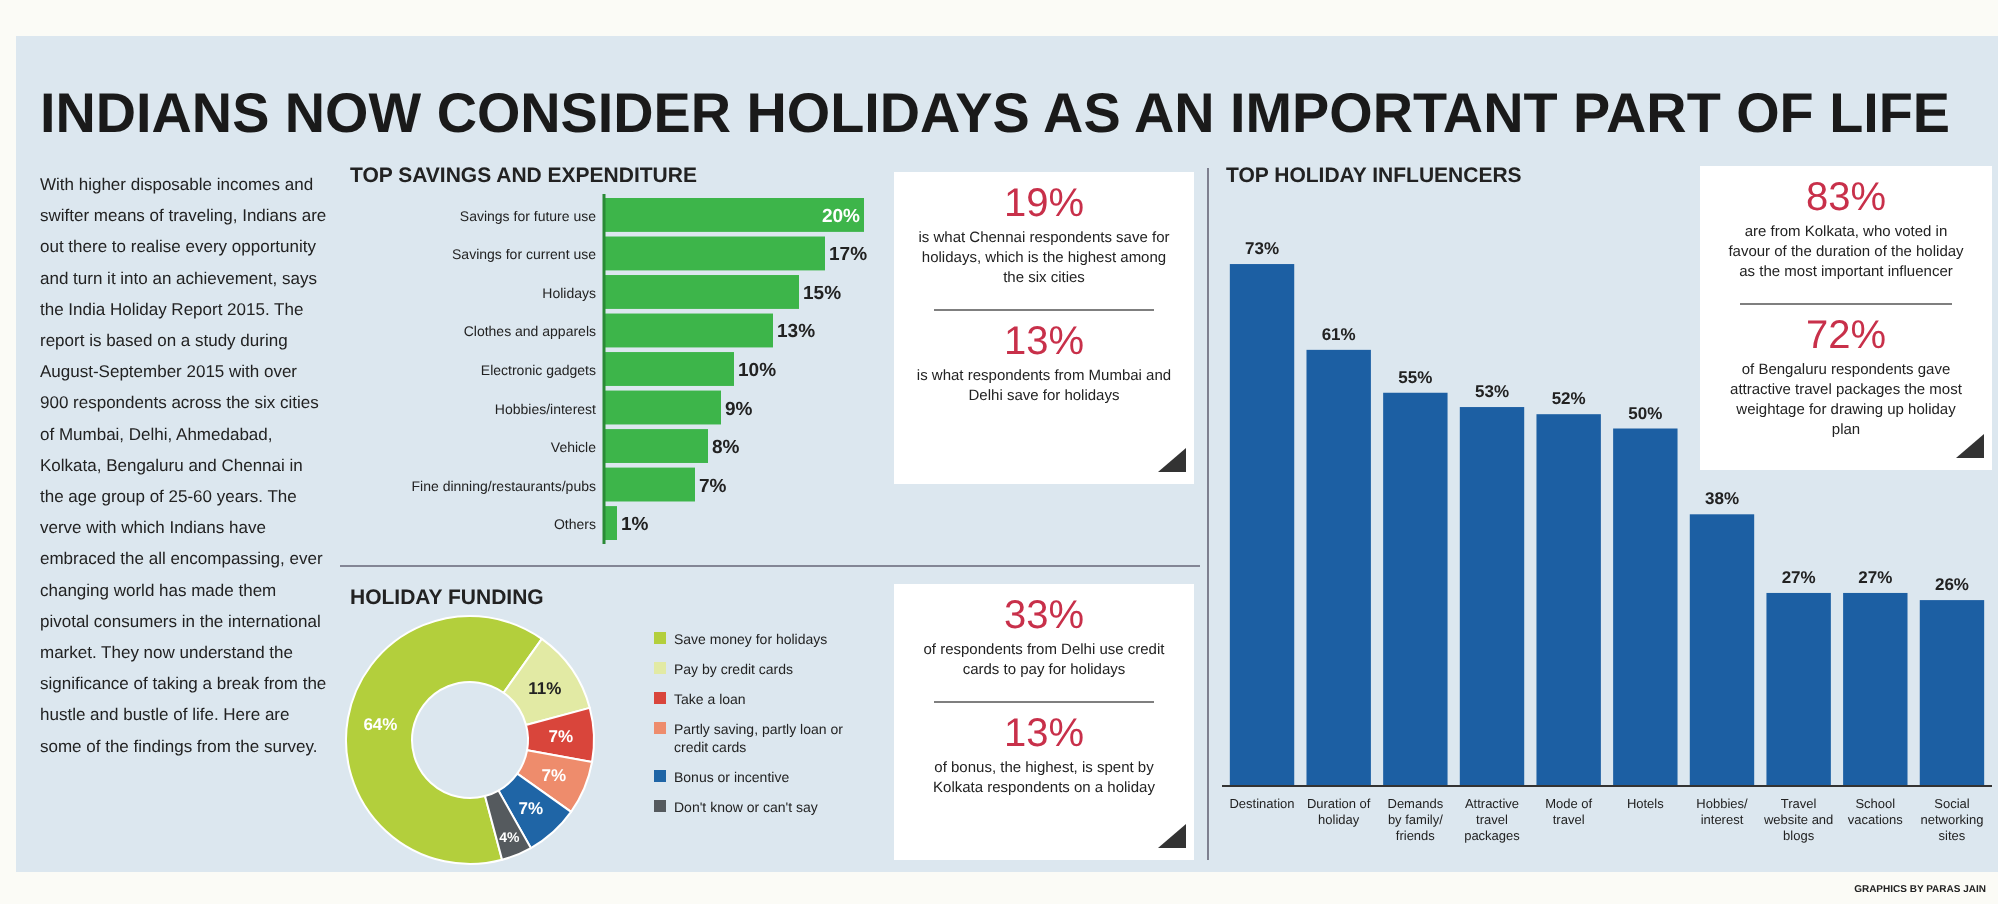 This screenshot has width=1998, height=904. Describe the element at coordinates (545, 688) in the screenshot. I see `data-label: 11%` at that location.